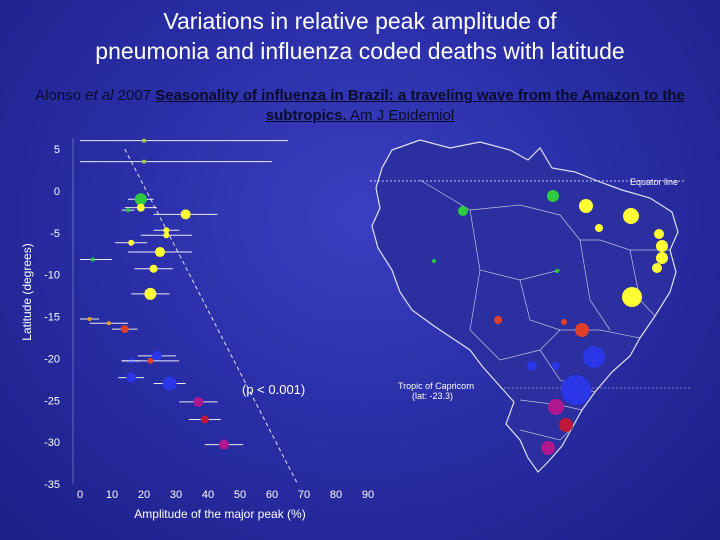 The image size is (720, 540). What do you see at coordinates (52, 359) in the screenshot?
I see `y-tick-label: -20` at bounding box center [52, 359].